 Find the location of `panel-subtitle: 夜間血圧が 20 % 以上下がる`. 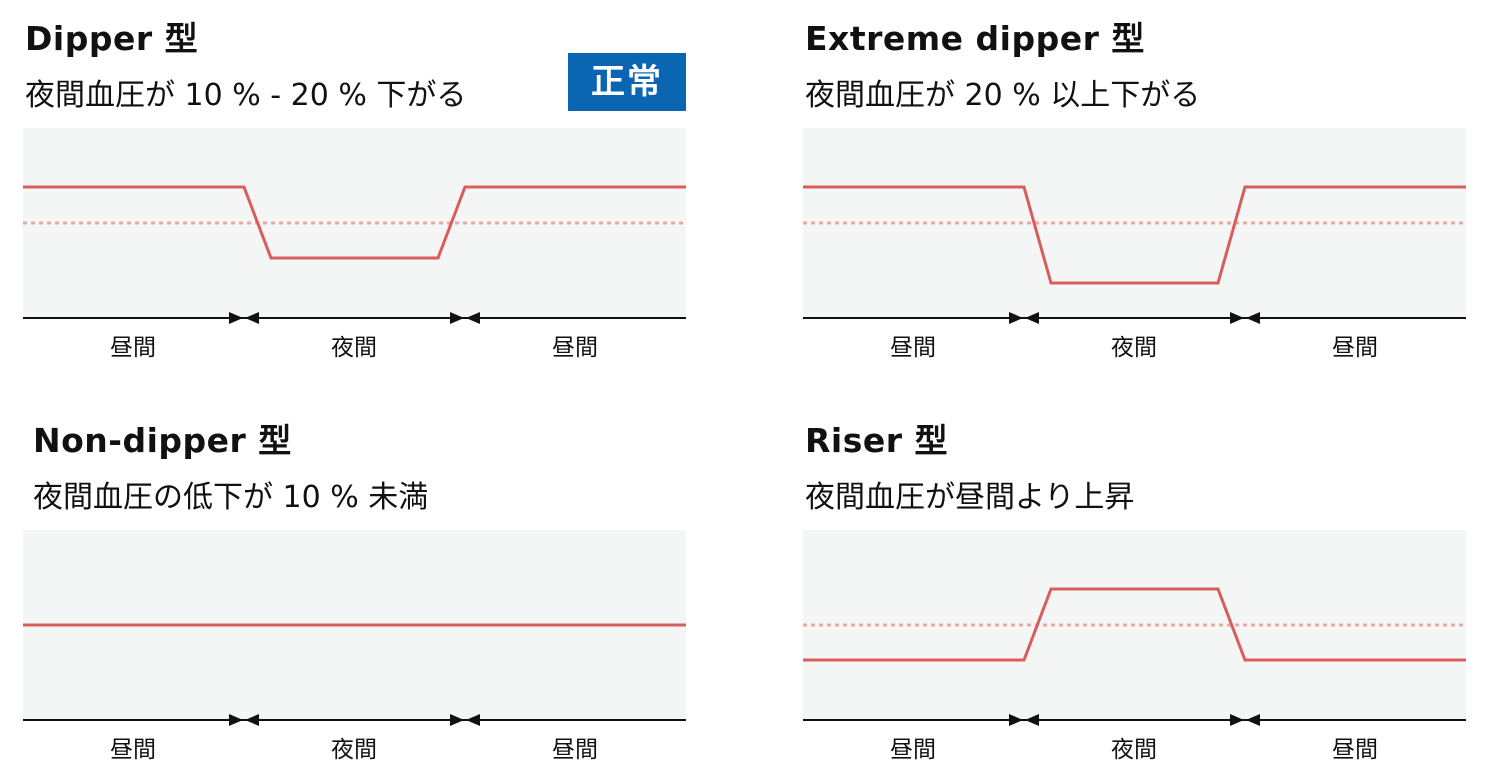

panel-subtitle: 夜間血圧が 20 % 以上下がる is located at coordinates (1003, 95).